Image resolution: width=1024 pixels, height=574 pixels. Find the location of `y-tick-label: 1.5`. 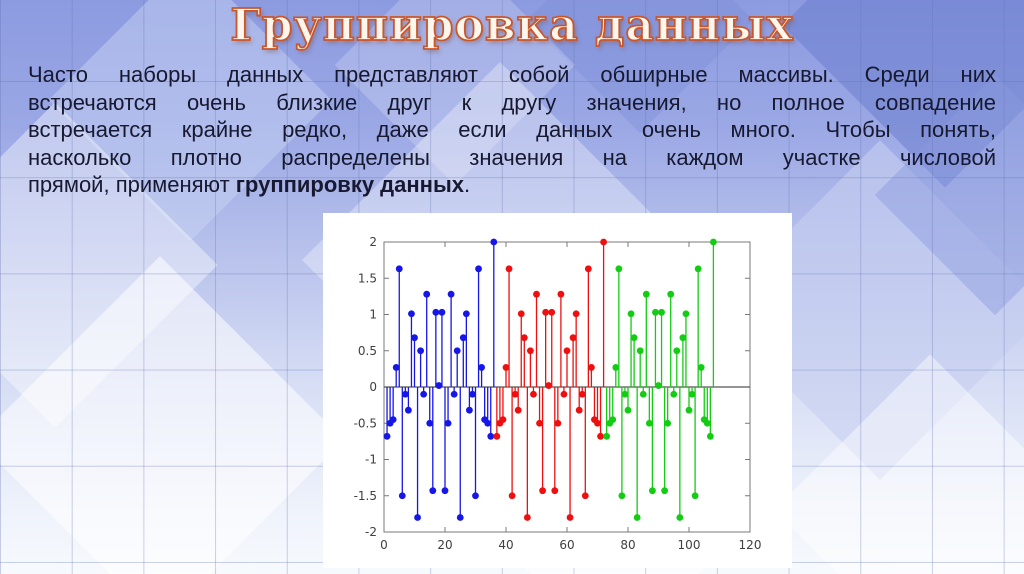

y-tick-label: 1.5 is located at coordinates (367, 278).